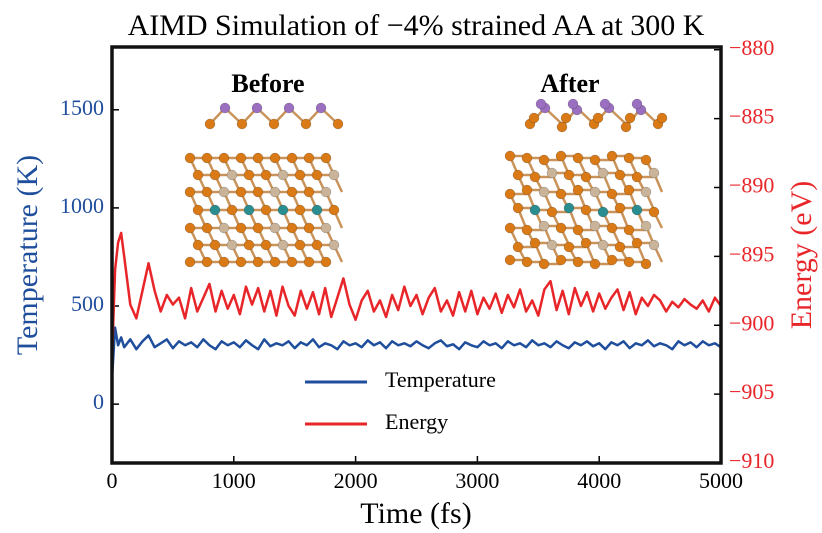  What do you see at coordinates (751, 47) in the screenshot?
I see `y2-tick-label: −880` at bounding box center [751, 47].